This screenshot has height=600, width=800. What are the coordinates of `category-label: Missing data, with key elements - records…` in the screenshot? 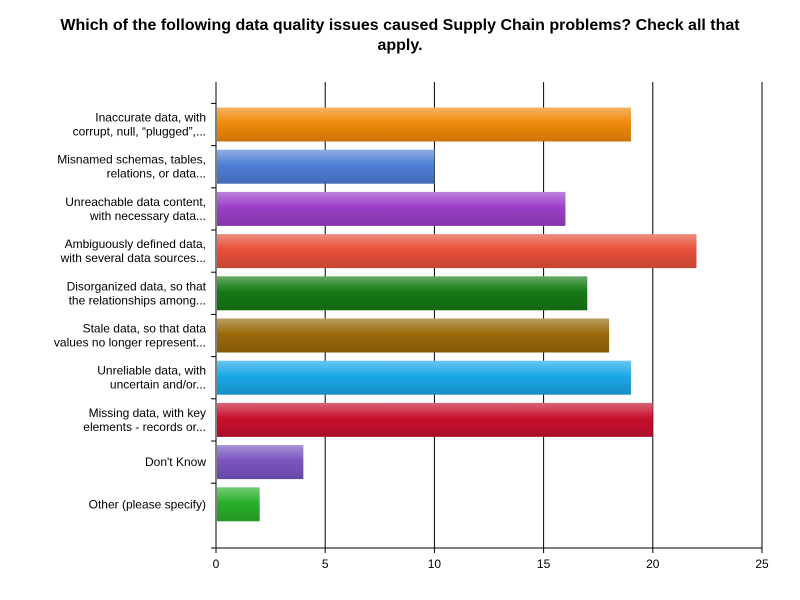 It's located at (144, 420).